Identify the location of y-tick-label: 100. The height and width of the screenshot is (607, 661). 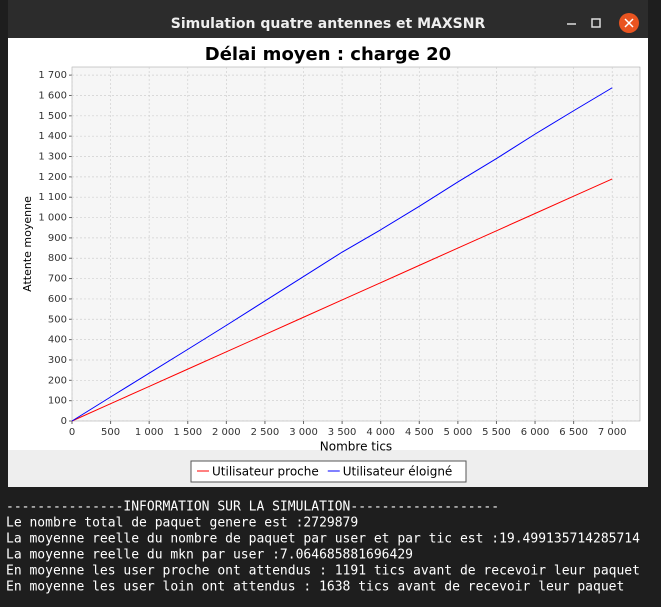
(57, 401).